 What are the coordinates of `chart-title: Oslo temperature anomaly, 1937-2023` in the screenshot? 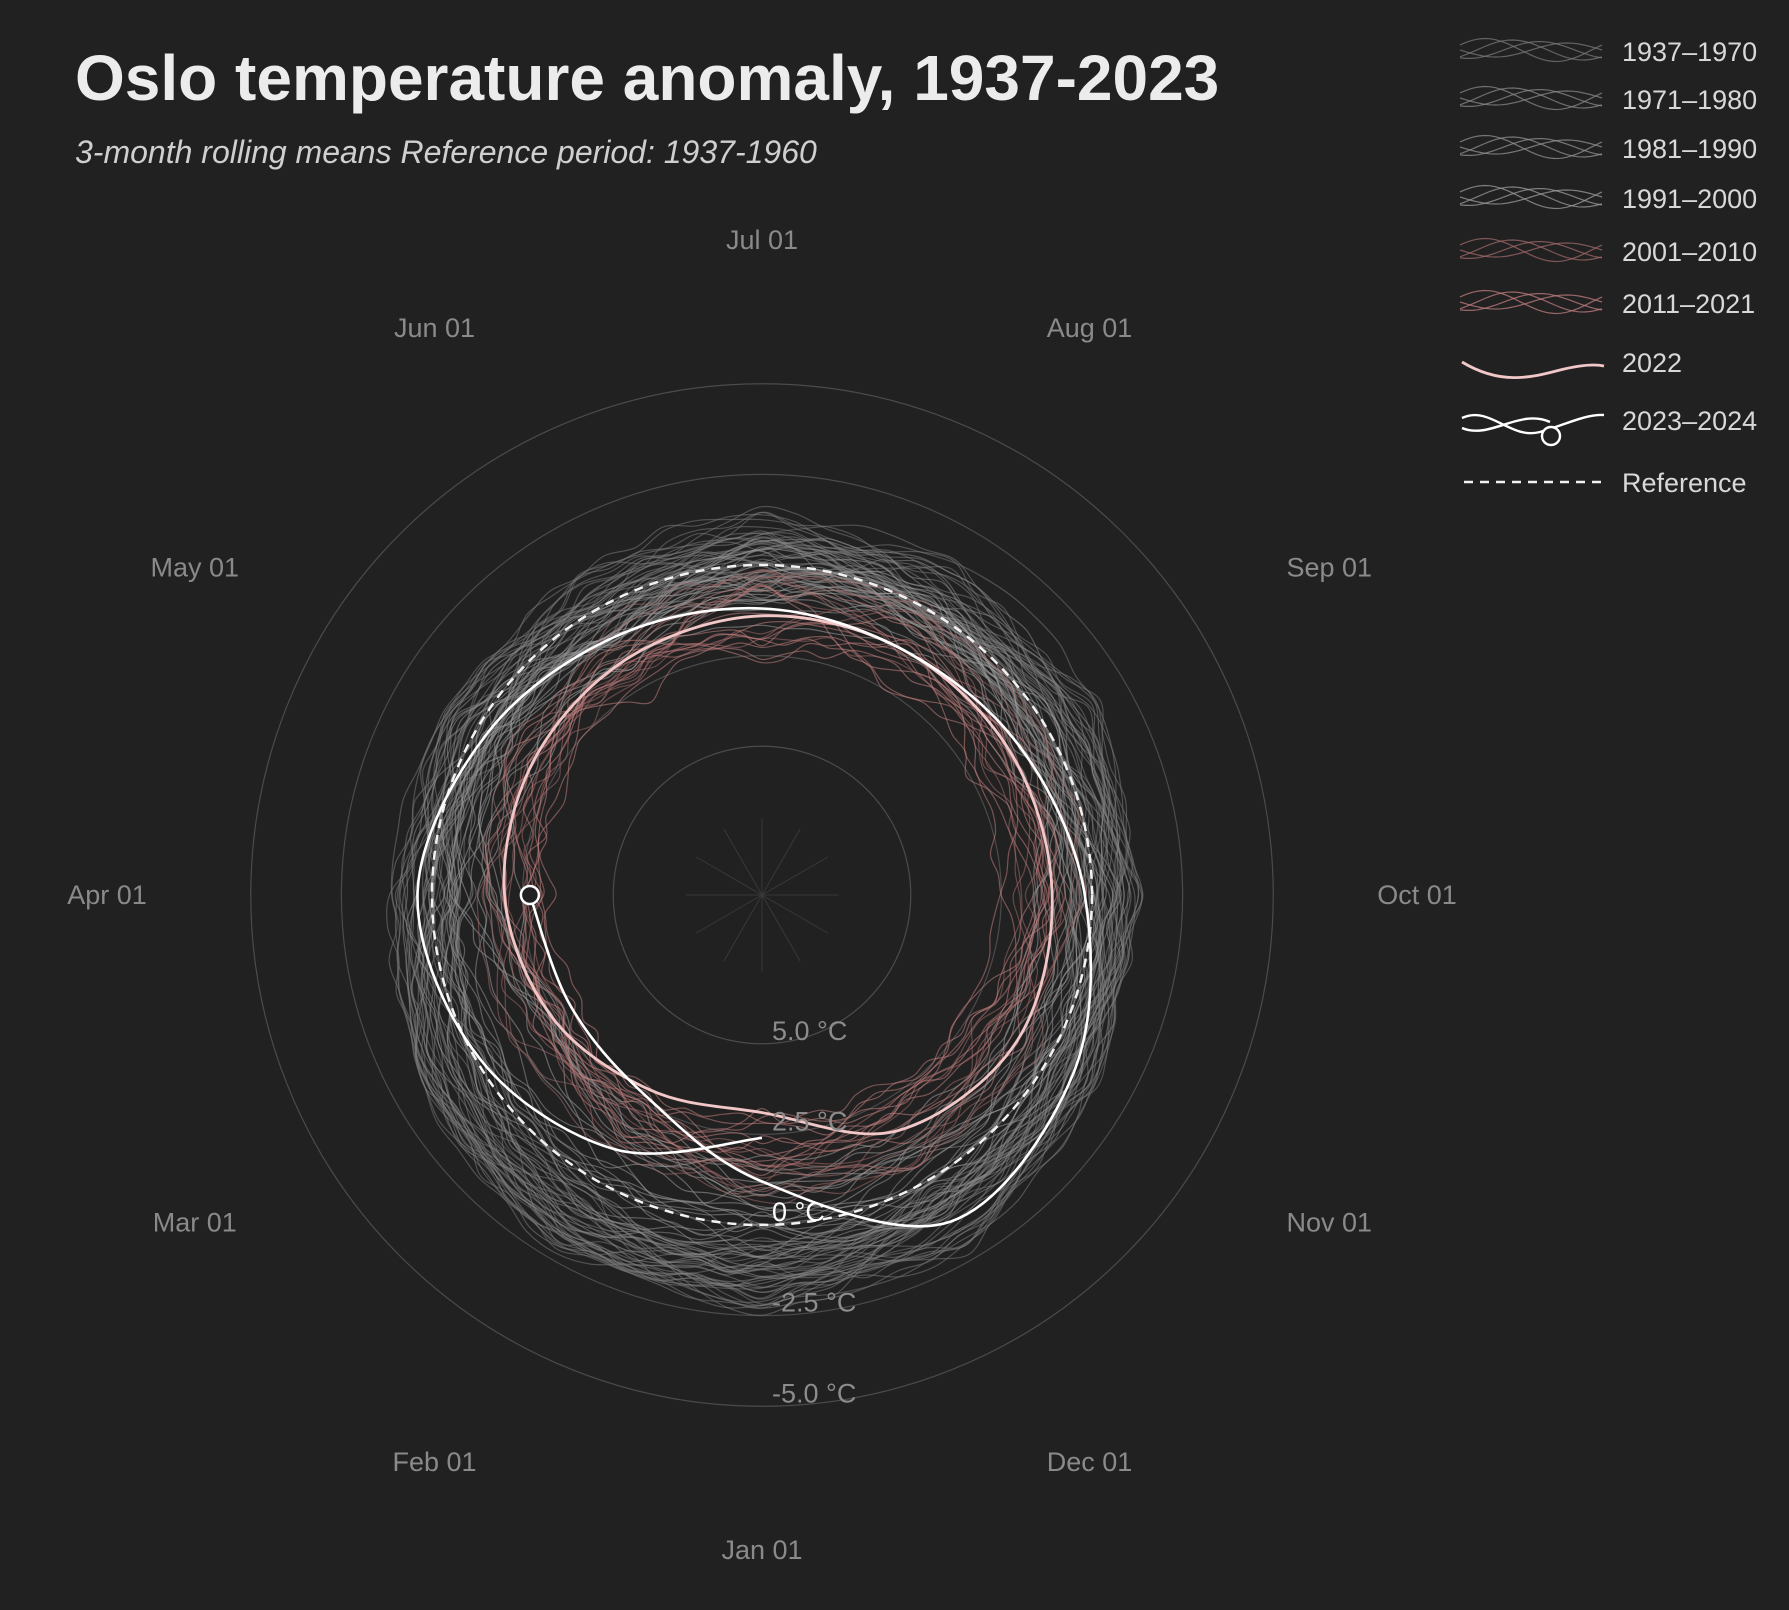 It's located at (647, 78).